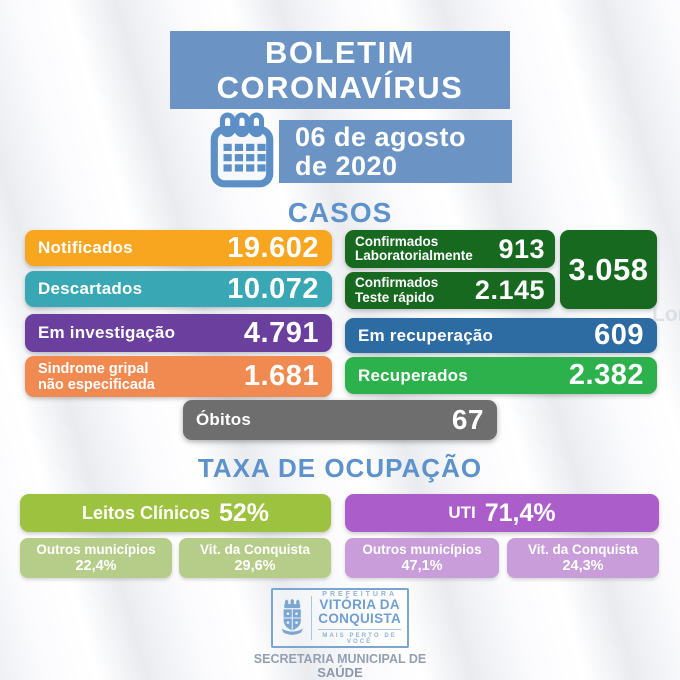 This screenshot has width=680, height=680. Describe the element at coordinates (340, 468) in the screenshot. I see `occupancy-section-title: TAXA DE OCUPAÇÃO` at that location.